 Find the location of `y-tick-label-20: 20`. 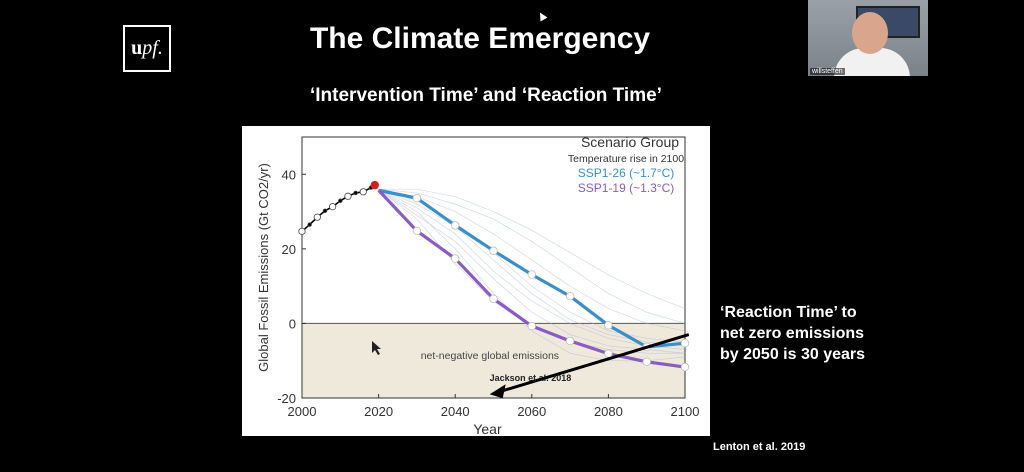

y-tick-label-20: 20 is located at coordinates (289, 249).